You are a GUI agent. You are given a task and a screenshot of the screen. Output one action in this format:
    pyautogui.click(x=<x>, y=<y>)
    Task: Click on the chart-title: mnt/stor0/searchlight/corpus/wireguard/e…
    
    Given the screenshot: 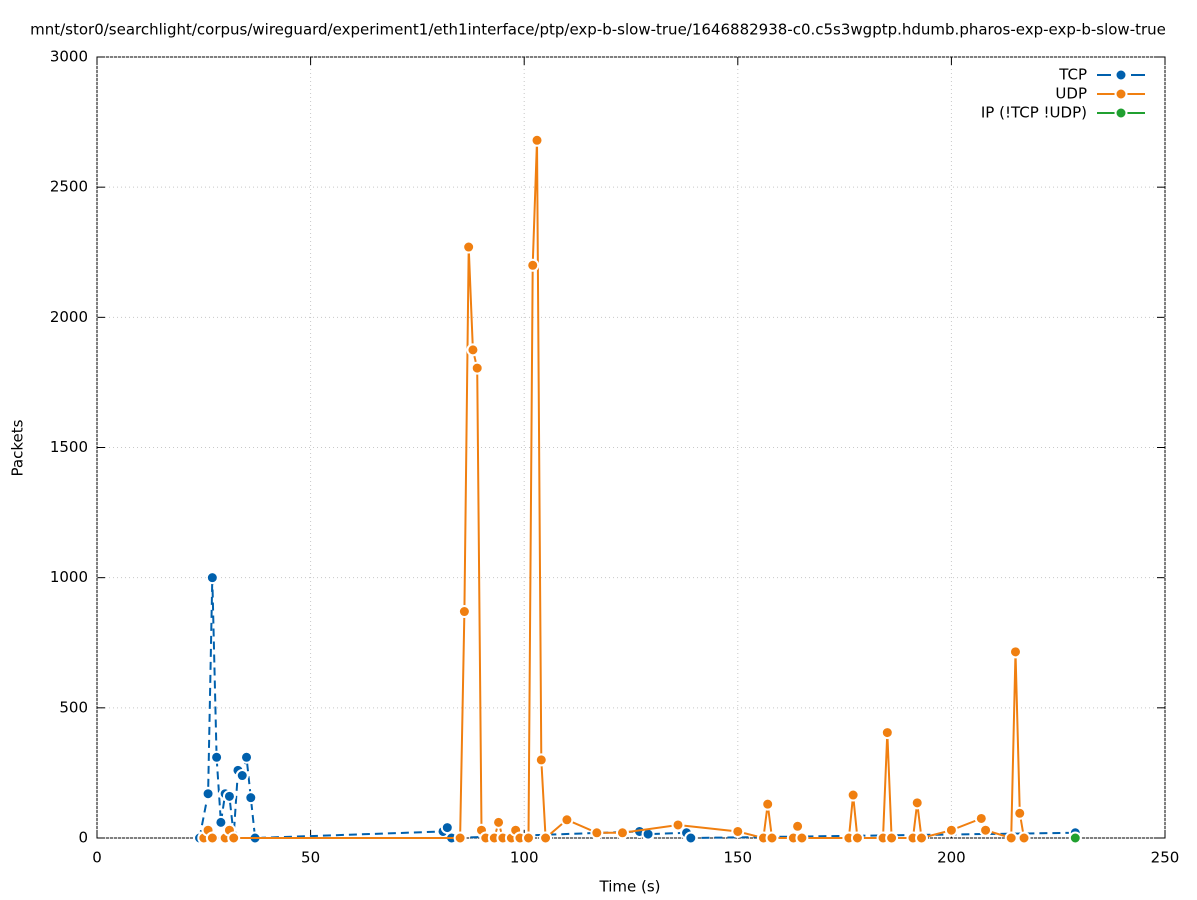 What is the action you would take?
    pyautogui.click(x=598, y=30)
    